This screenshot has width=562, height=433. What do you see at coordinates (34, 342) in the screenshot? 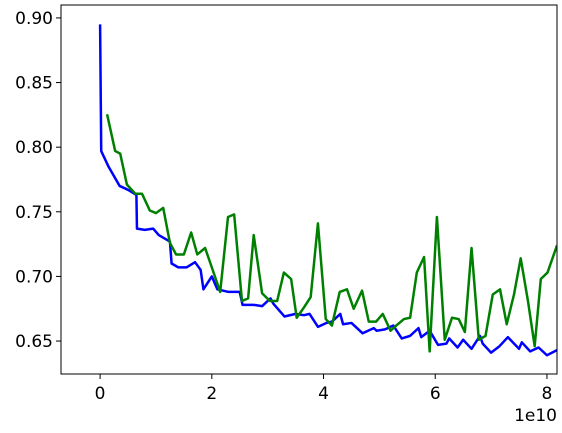
I see `y-tick-label: 0.65` at bounding box center [34, 342].